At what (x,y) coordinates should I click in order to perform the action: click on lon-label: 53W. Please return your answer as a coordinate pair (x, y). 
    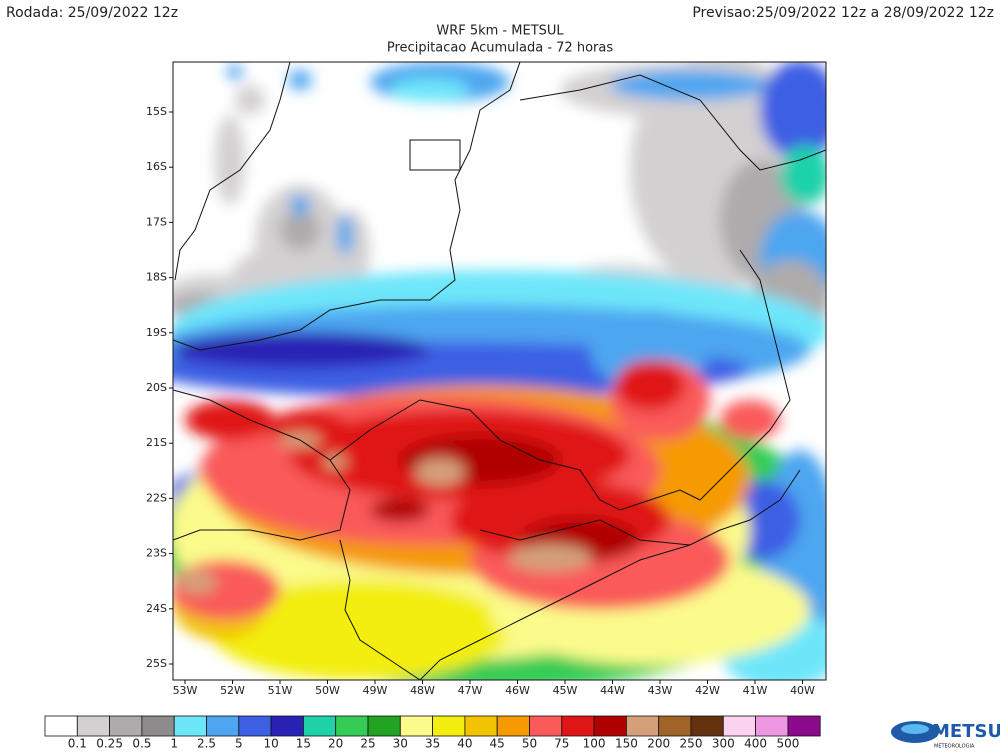
    Looking at the image, I should click on (185, 690).